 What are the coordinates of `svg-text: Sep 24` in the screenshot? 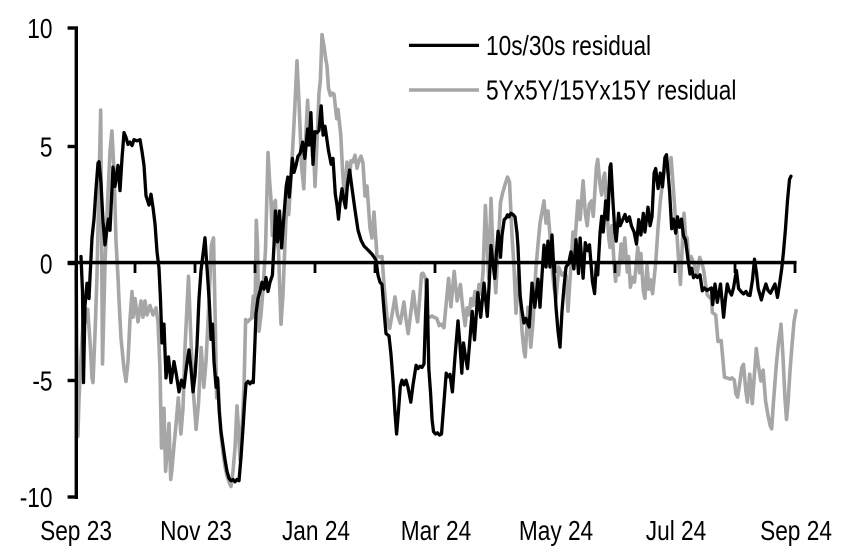 It's located at (796, 531).